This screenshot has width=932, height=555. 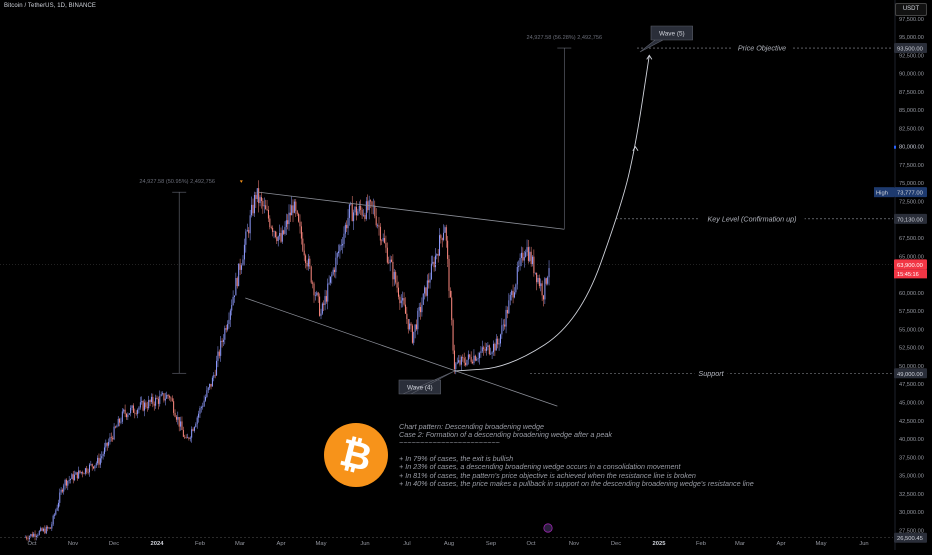 I want to click on tag-countdown: 15:45:16, so click(x=908, y=275).